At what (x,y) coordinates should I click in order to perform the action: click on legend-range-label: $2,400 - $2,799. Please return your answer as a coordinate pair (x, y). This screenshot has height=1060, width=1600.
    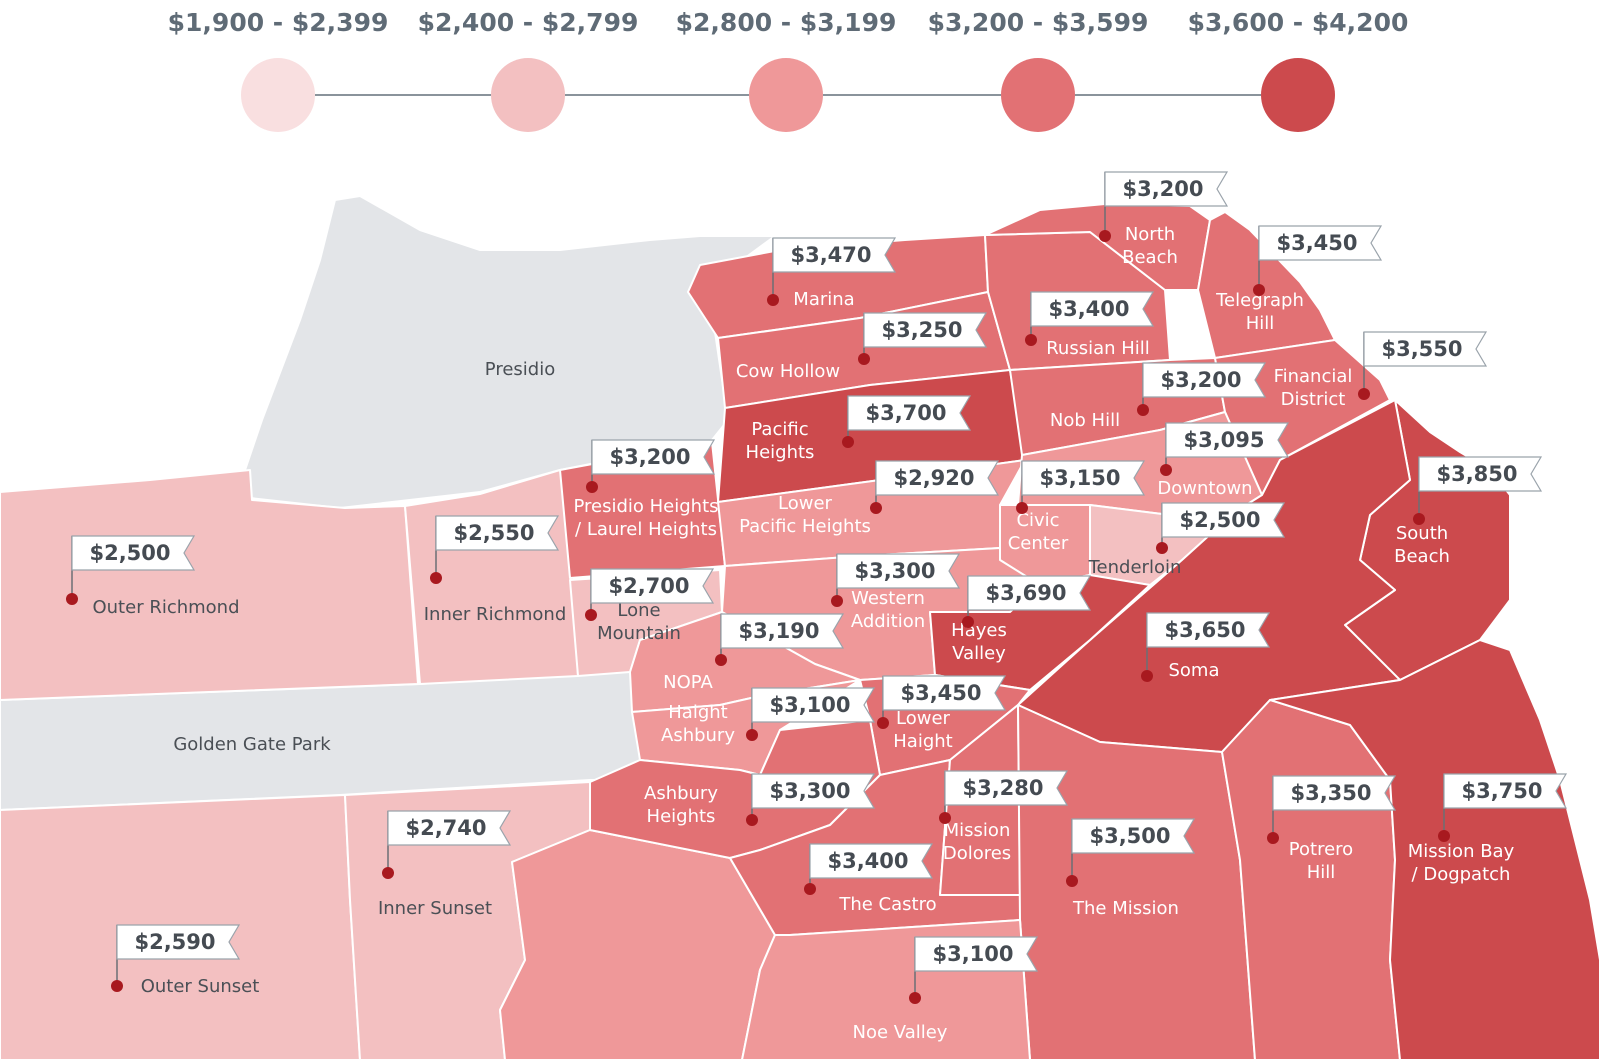
    Looking at the image, I should click on (528, 22).